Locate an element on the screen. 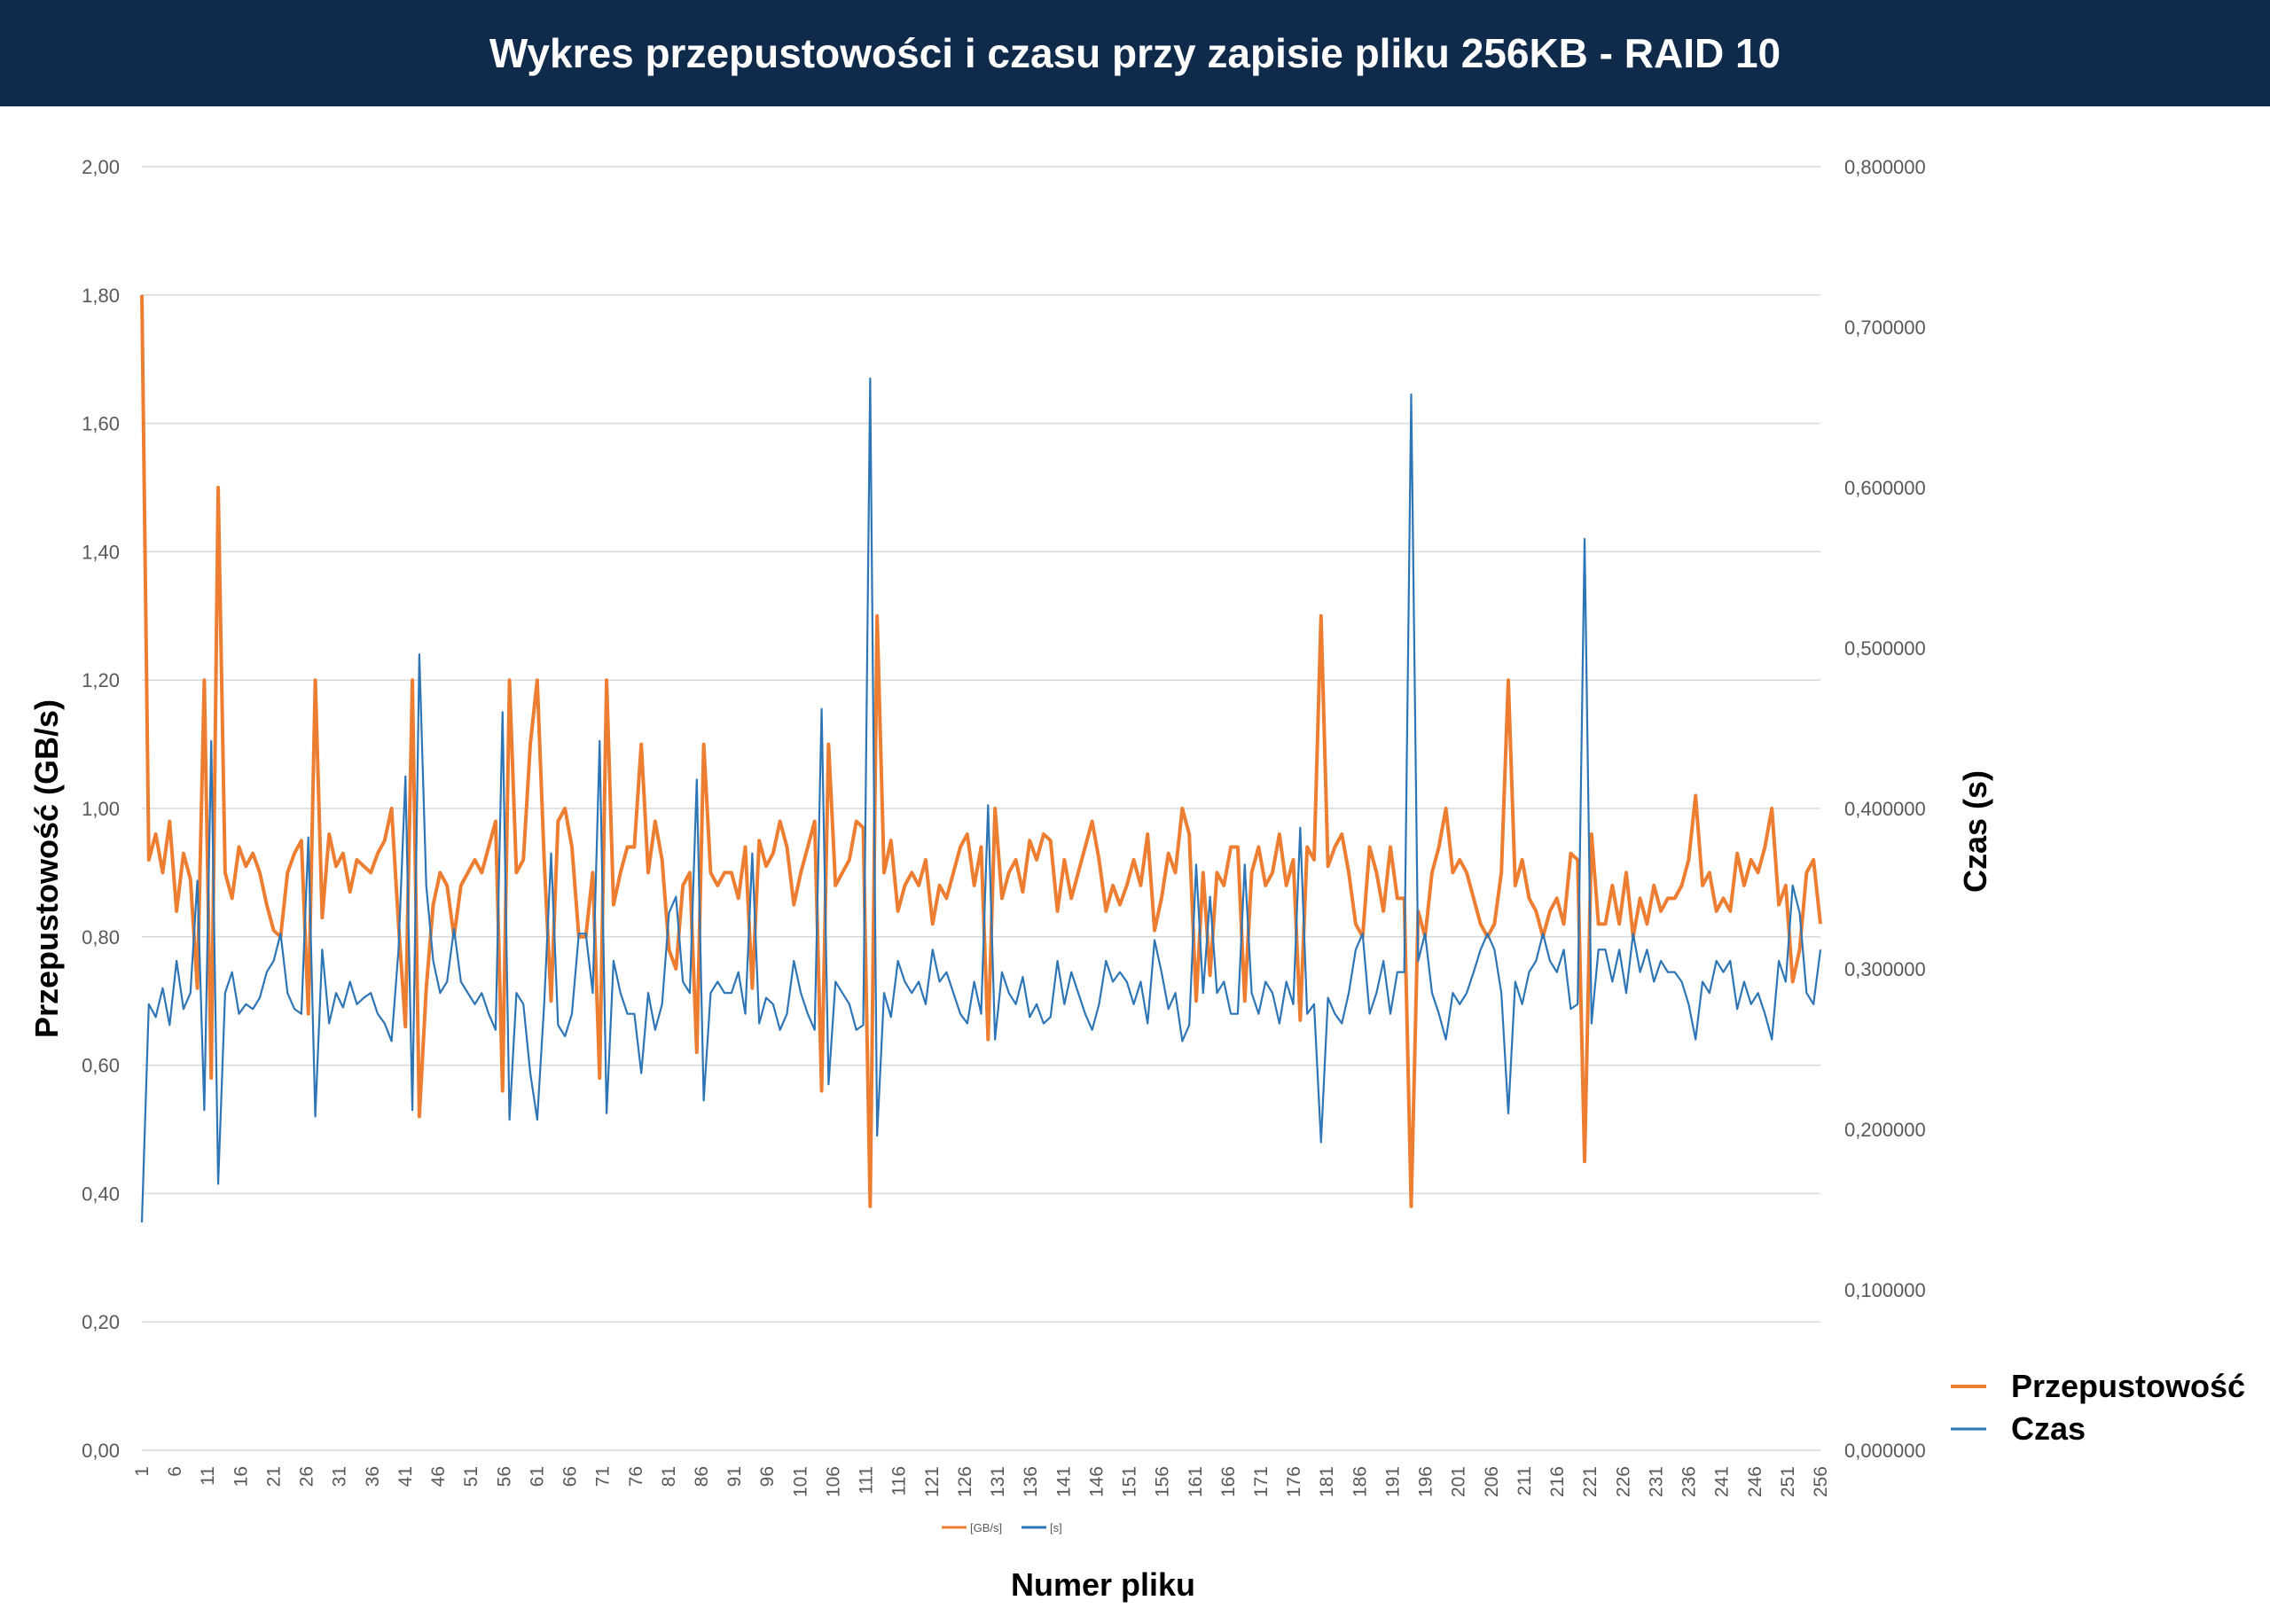  legend: Przepustowość Czas is located at coordinates (2098, 1407).